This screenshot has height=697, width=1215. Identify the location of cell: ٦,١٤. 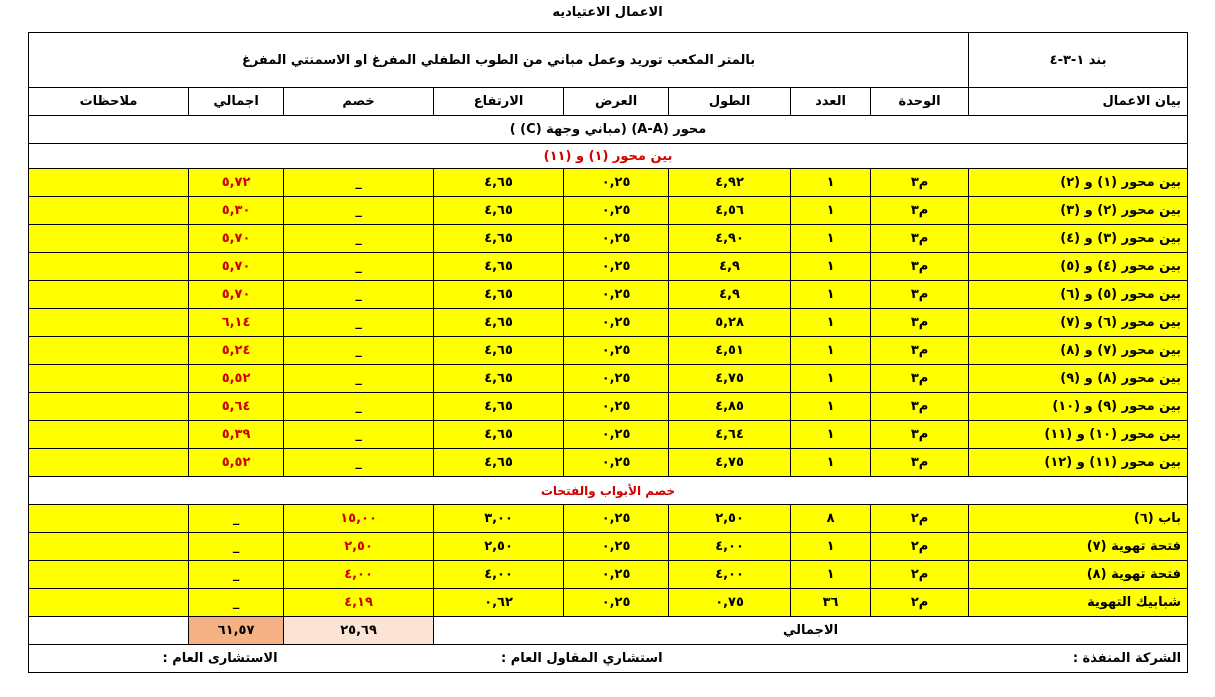
(236, 322).